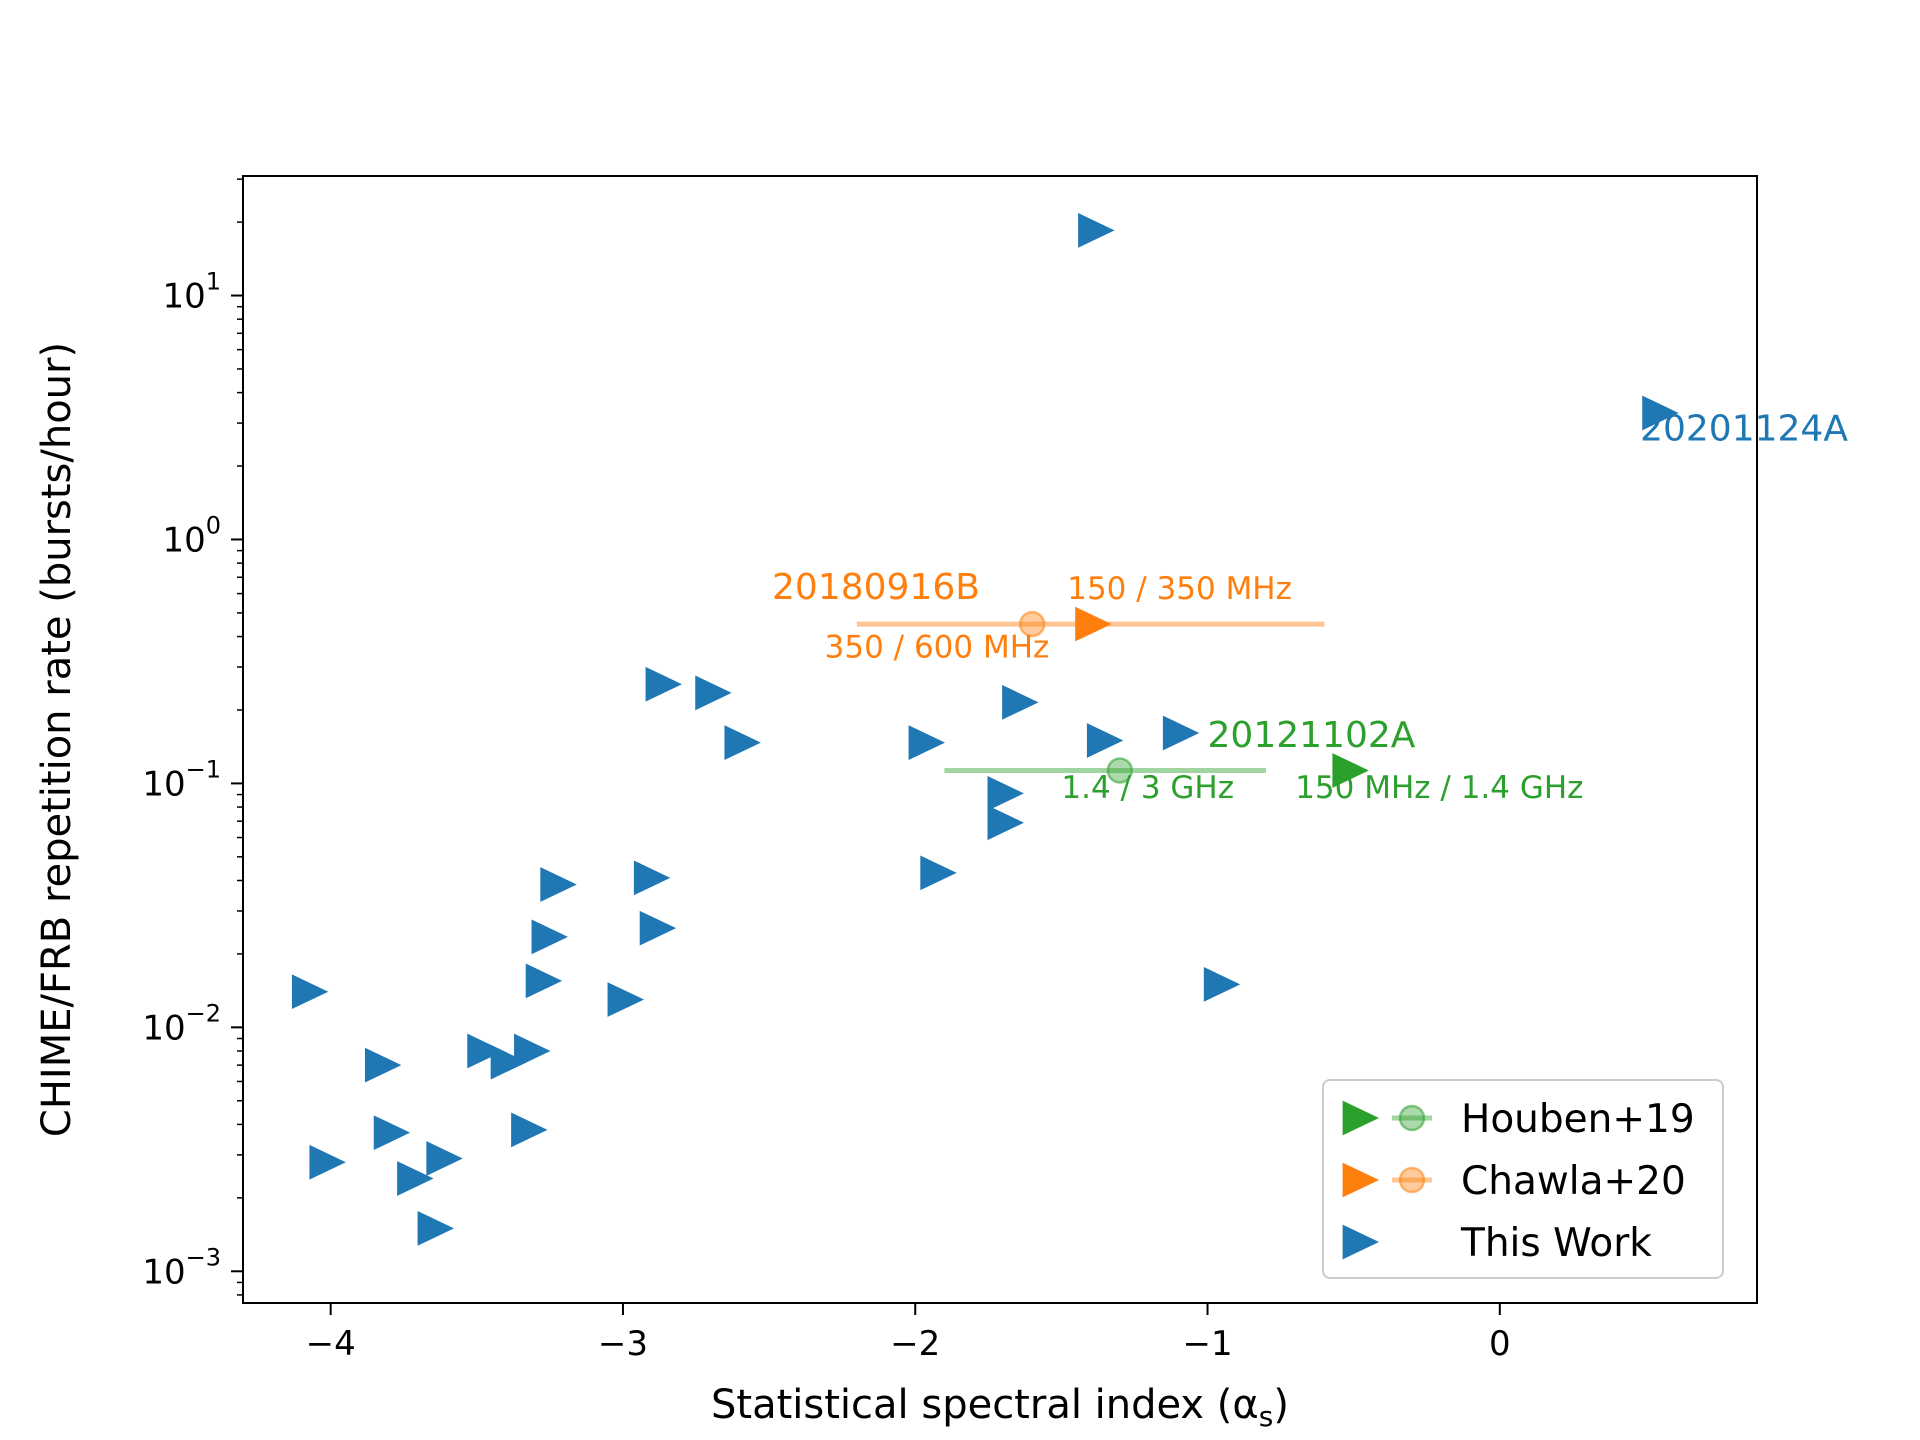 The image size is (1920, 1440). I want to click on x-tick-label: −4, so click(331, 1344).